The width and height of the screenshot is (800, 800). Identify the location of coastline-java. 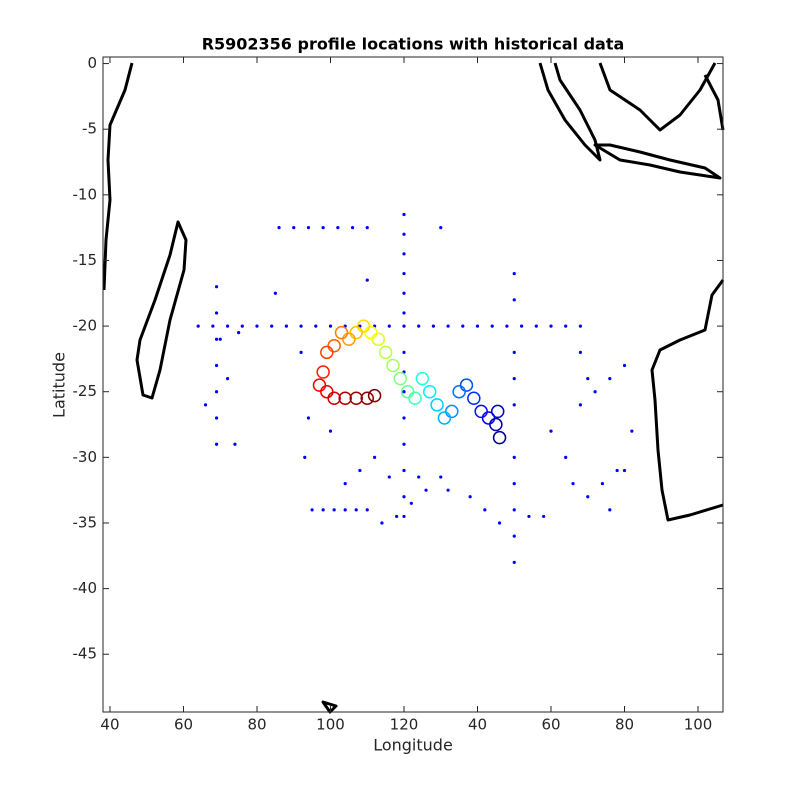
(657, 161).